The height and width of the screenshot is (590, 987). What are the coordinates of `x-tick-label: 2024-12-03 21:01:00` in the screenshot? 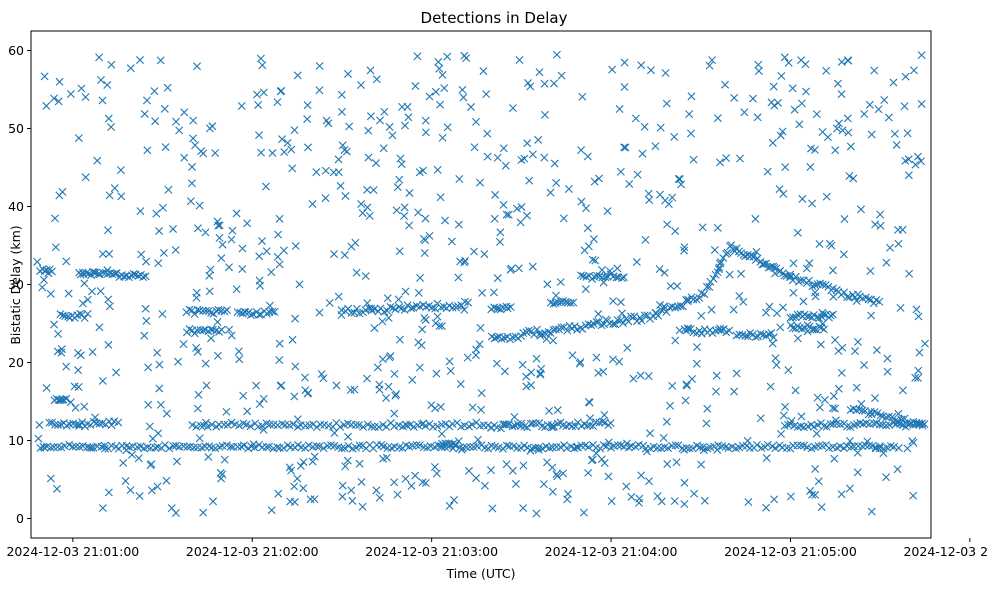 It's located at (72, 551).